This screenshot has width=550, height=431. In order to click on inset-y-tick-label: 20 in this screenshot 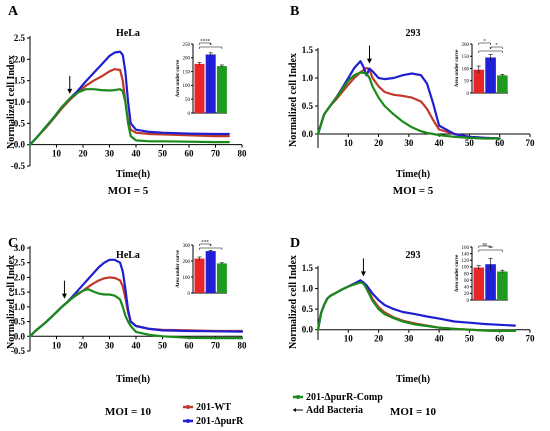, I will do `click(467, 294)`.